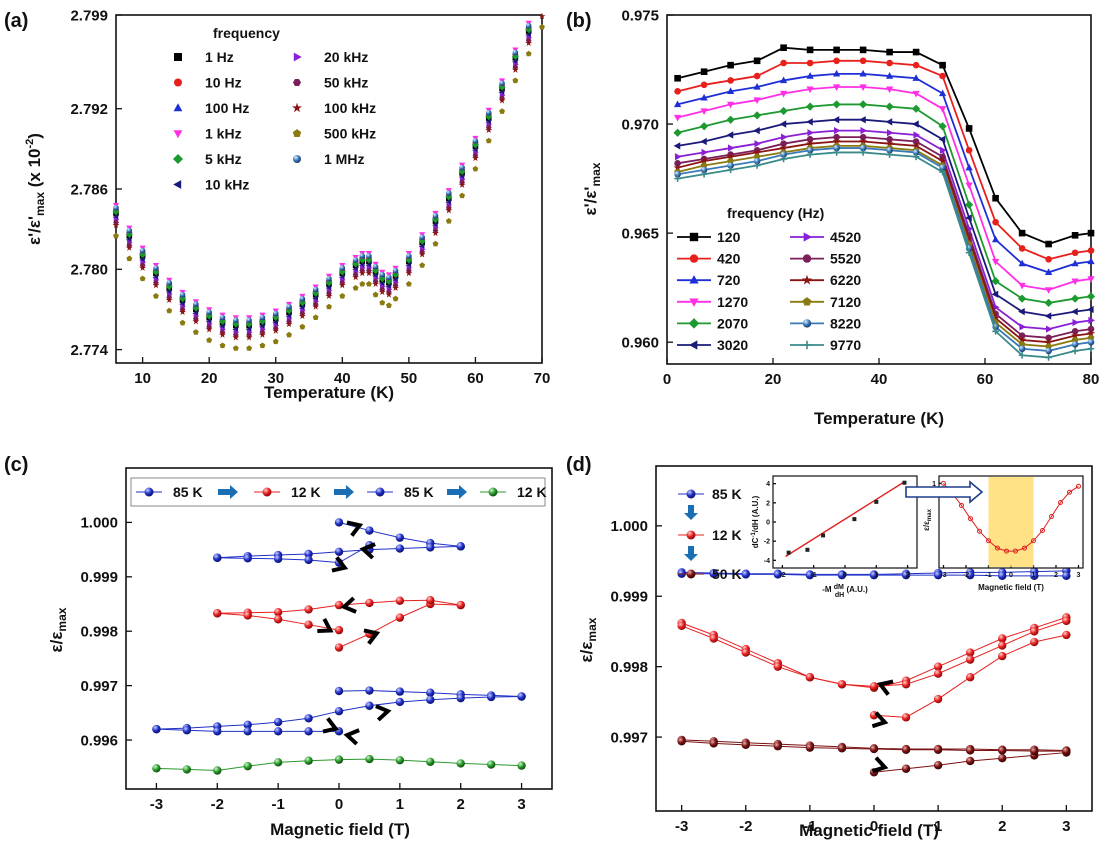 Image resolution: width=1105 pixels, height=847 pixels. Describe the element at coordinates (400, 804) in the screenshot. I see `x-tick-label: 1` at that location.